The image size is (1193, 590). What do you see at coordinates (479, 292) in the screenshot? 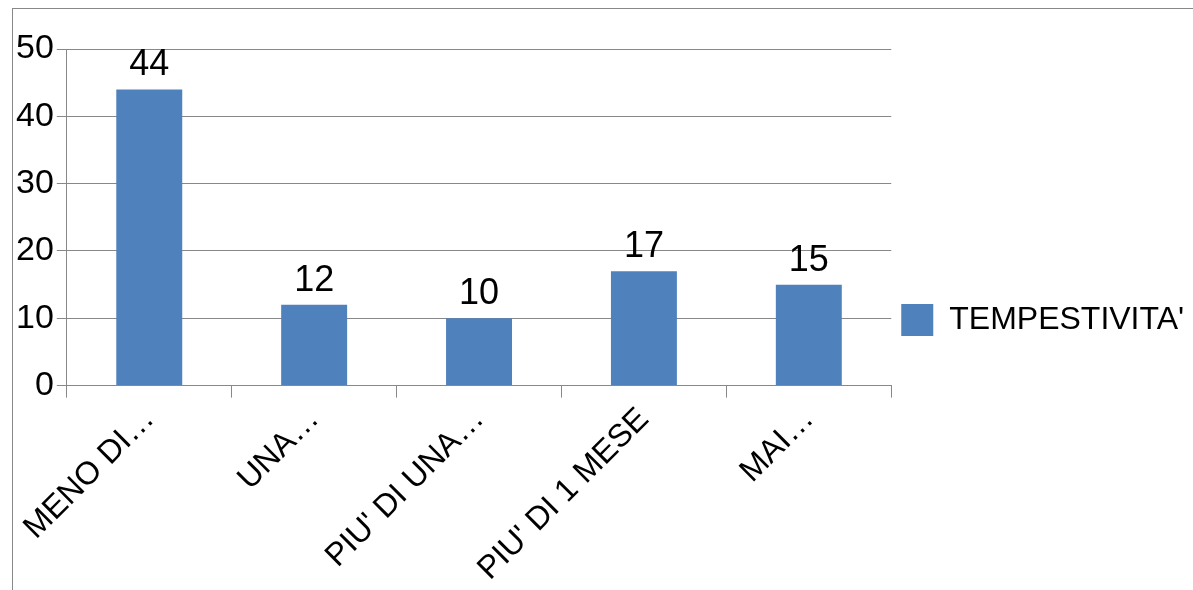
I see `data-label: 10` at bounding box center [479, 292].